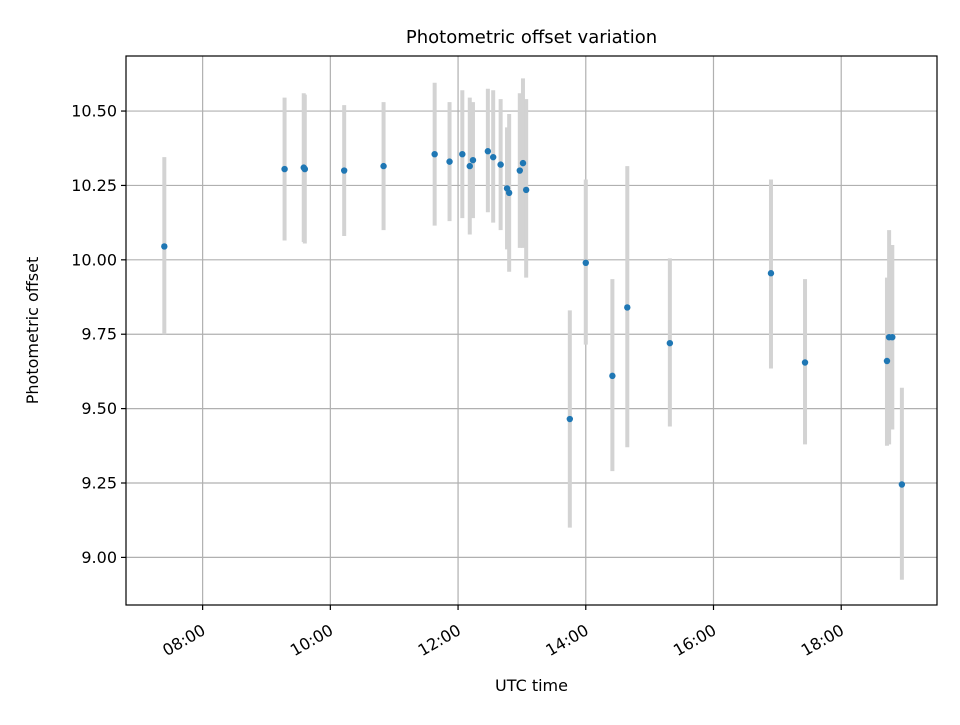  What do you see at coordinates (99, 408) in the screenshot?
I see `y-tick-label: 9.50` at bounding box center [99, 408].